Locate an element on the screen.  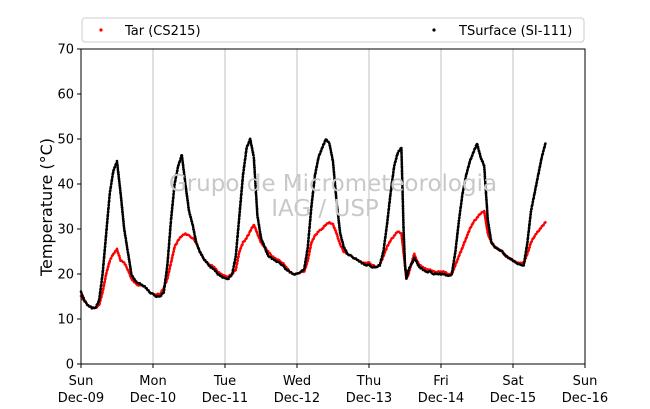
legend-label-tar: Tar (CS215) is located at coordinates (162, 31).